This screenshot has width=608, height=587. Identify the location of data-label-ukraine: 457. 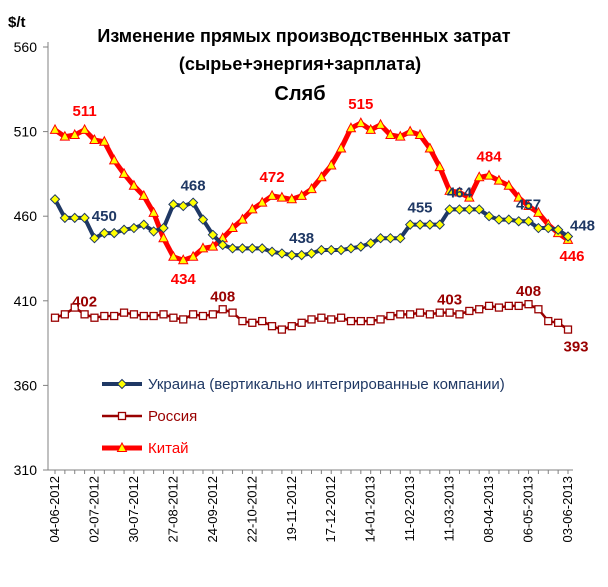
(528, 204).